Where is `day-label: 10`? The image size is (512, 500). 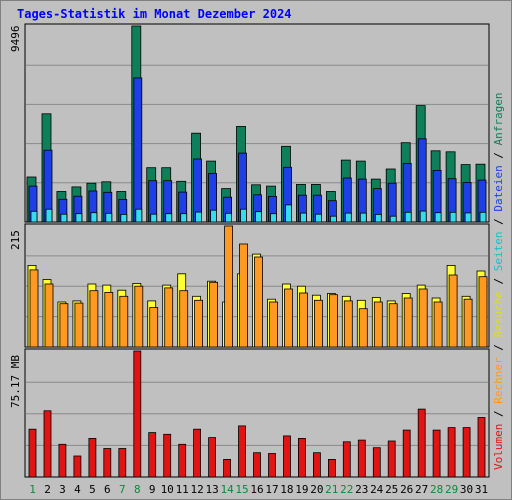 day-label: 10 is located at coordinates (167, 489).